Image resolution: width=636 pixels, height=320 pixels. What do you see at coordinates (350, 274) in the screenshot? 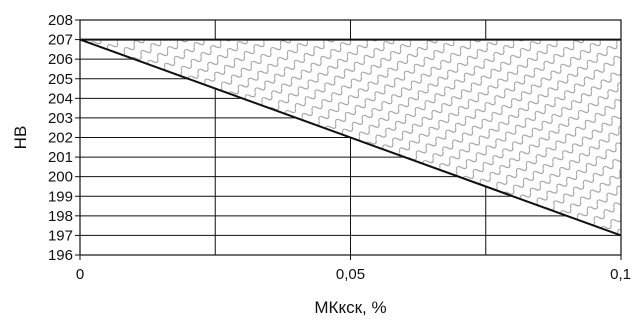
I see `x-tick-label: 0,05` at bounding box center [350, 274].